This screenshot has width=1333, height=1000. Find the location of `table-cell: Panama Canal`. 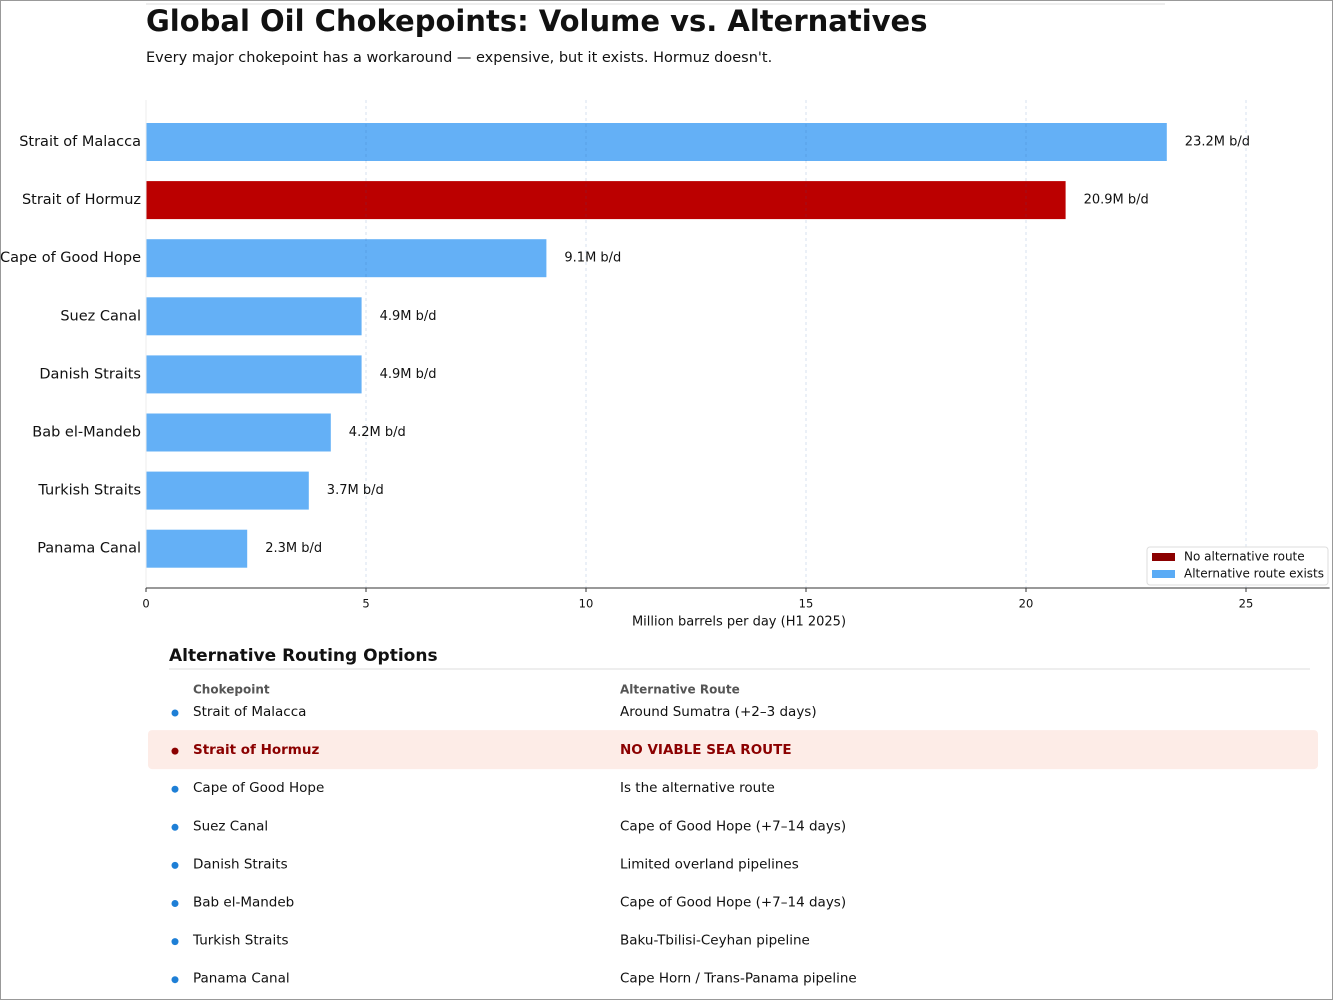

table-cell: Panama Canal is located at coordinates (241, 979).